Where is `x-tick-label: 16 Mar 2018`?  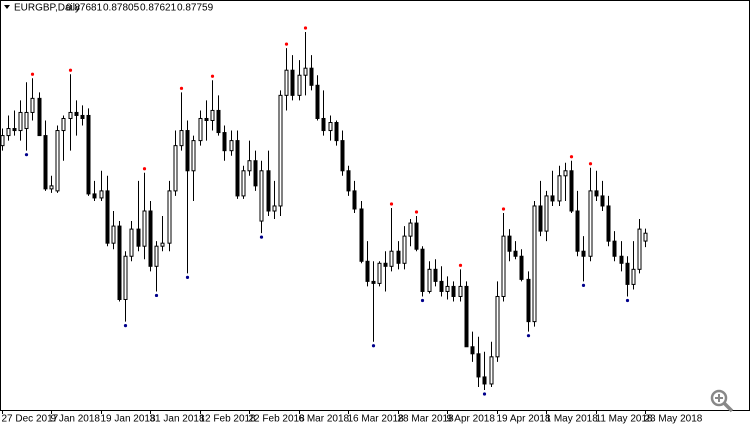 x-tick-label: 16 Mar 2018 is located at coordinates (376, 419).